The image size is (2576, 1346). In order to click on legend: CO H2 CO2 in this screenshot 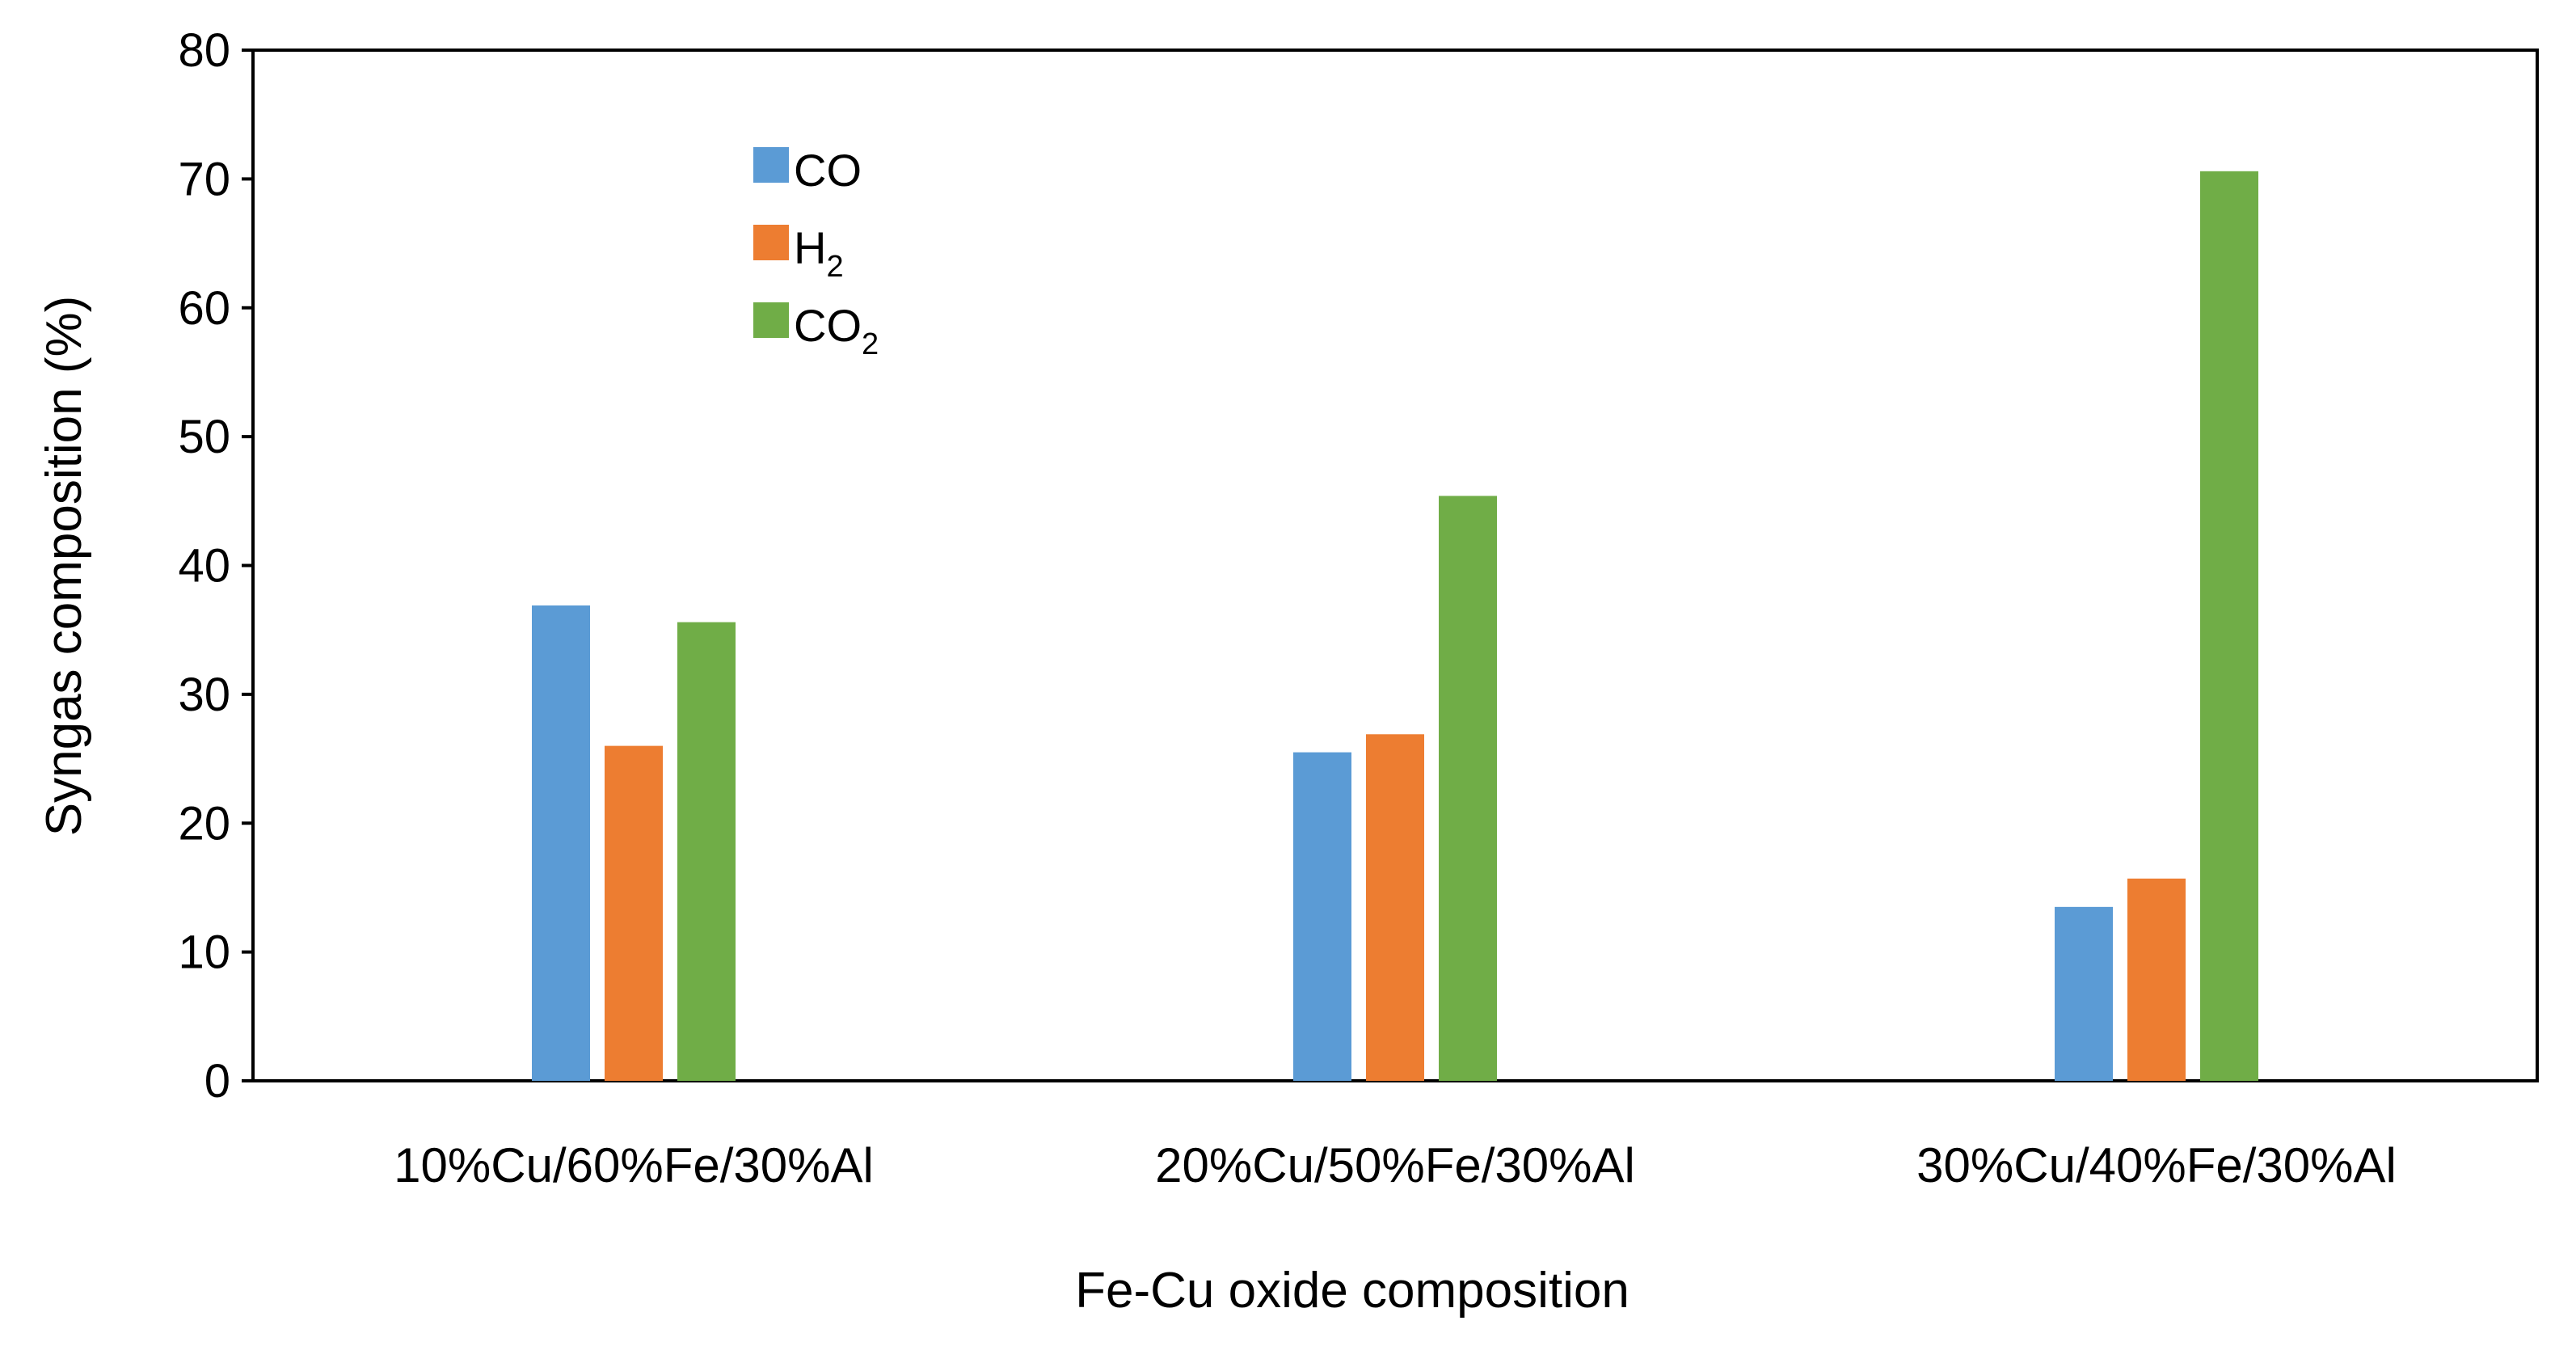, I will do `click(816, 253)`.